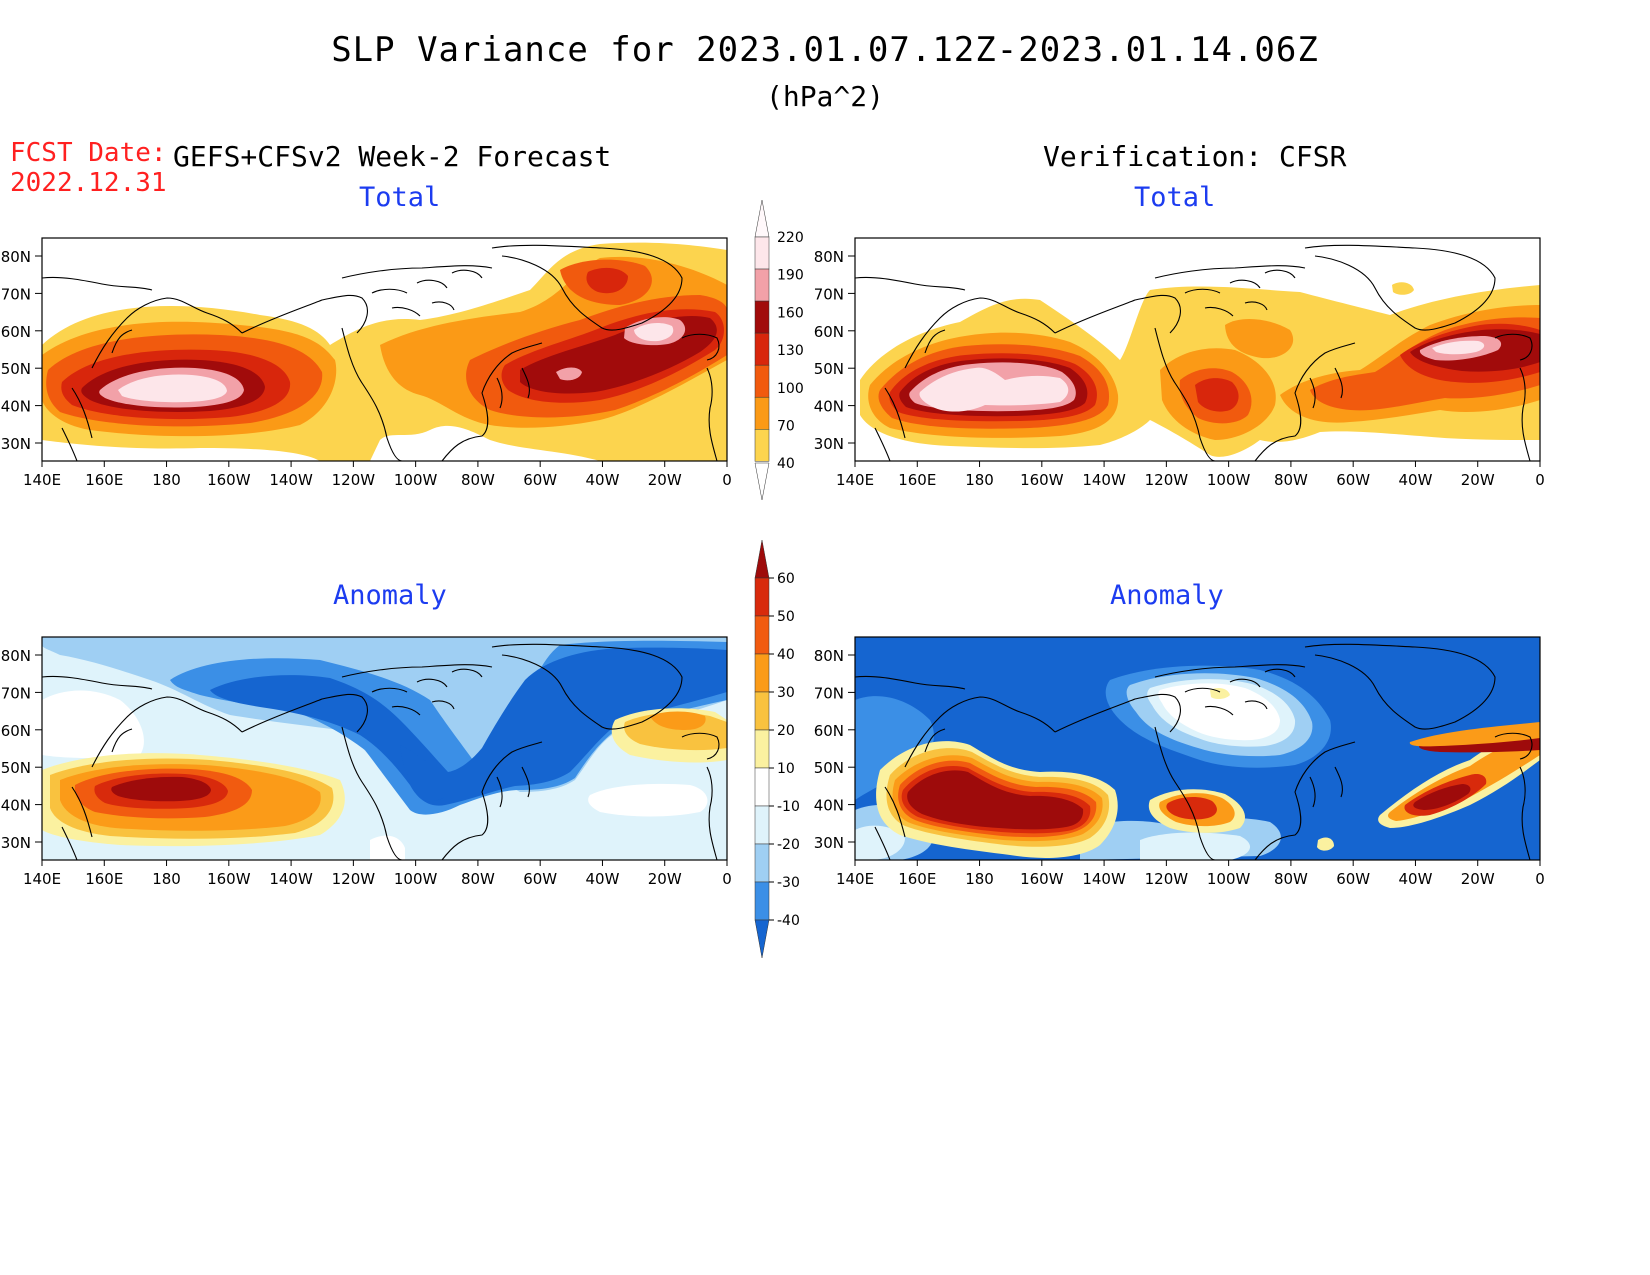 This screenshot has width=1650, height=1275. Describe the element at coordinates (788, 883) in the screenshot. I see `anomaly-colorbar-label: -30` at that location.